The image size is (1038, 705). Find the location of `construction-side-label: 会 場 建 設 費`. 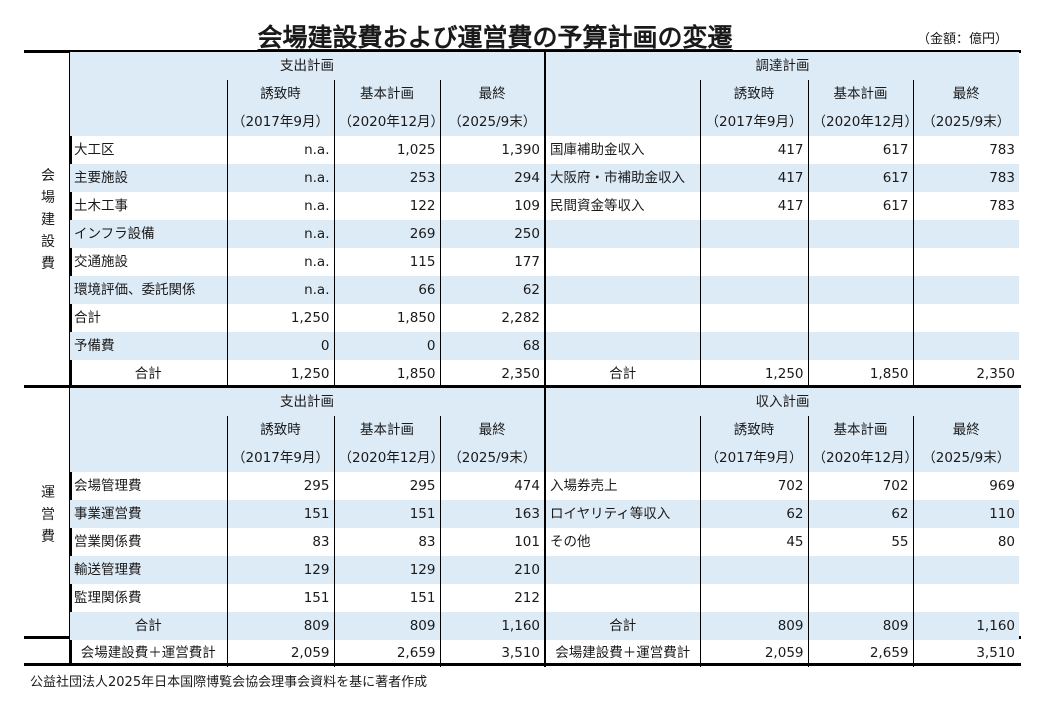

construction-side-label: 会 場 建 設 費 is located at coordinates (48, 220).